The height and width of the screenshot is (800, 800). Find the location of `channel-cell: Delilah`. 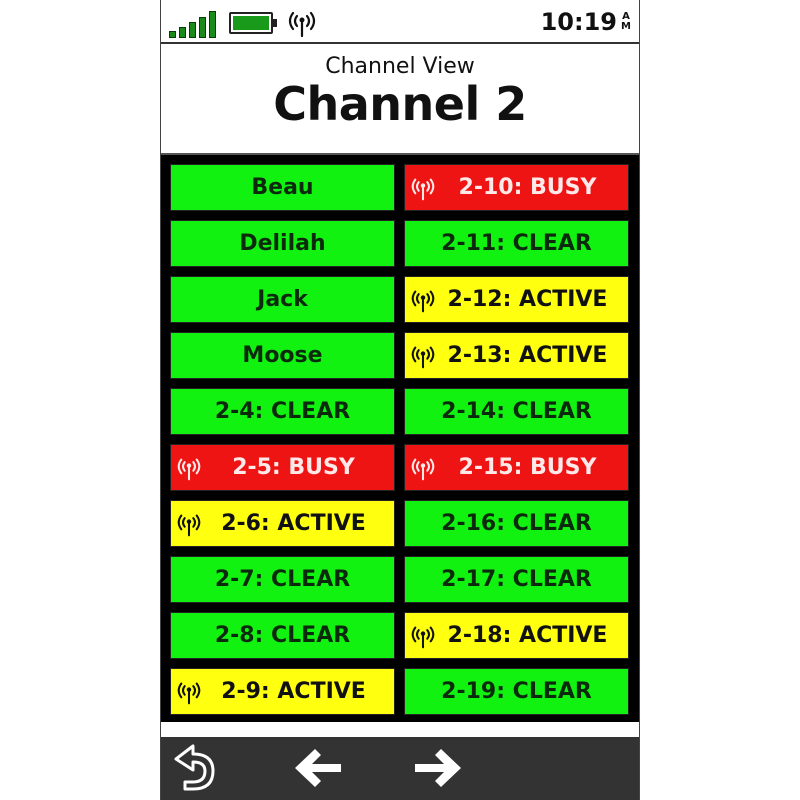

channel-cell: Delilah is located at coordinates (282, 243).